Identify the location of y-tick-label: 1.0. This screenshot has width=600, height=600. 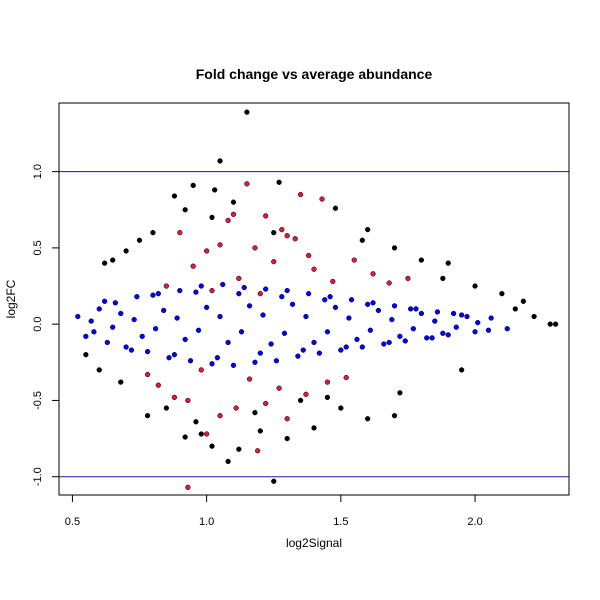
(38, 171).